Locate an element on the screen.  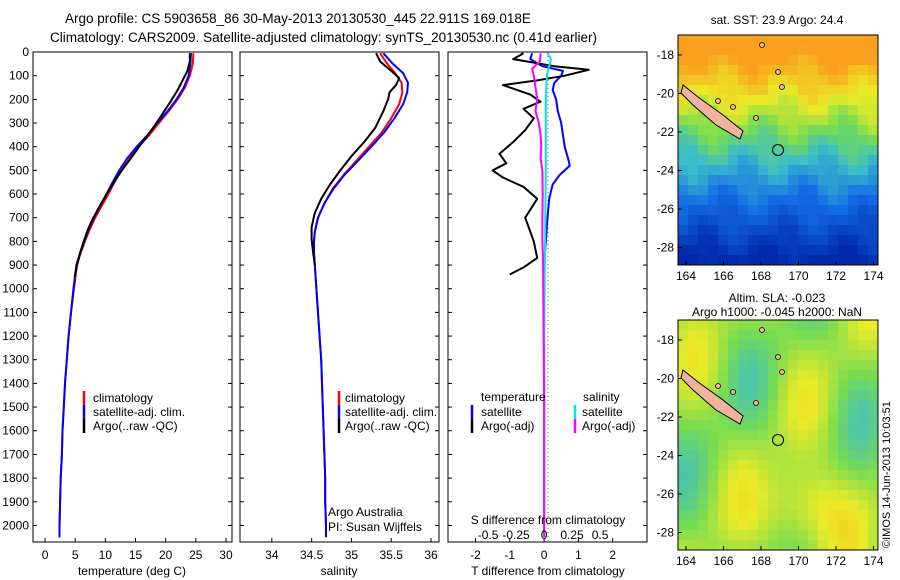
depth-tick-label: 1100 is located at coordinates (16, 312).